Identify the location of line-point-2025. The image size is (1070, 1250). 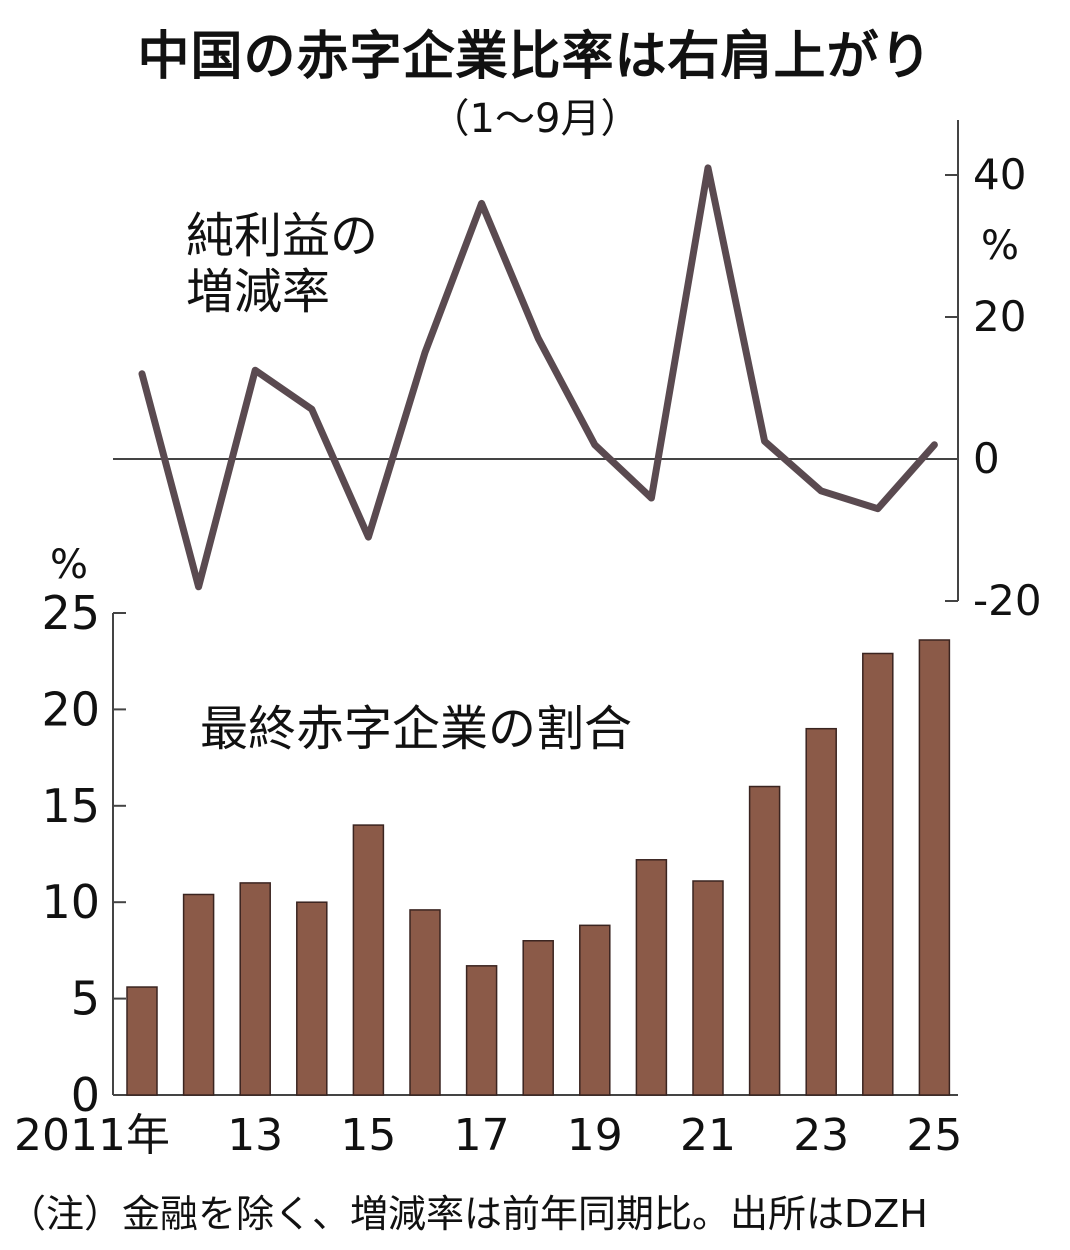
(934, 444).